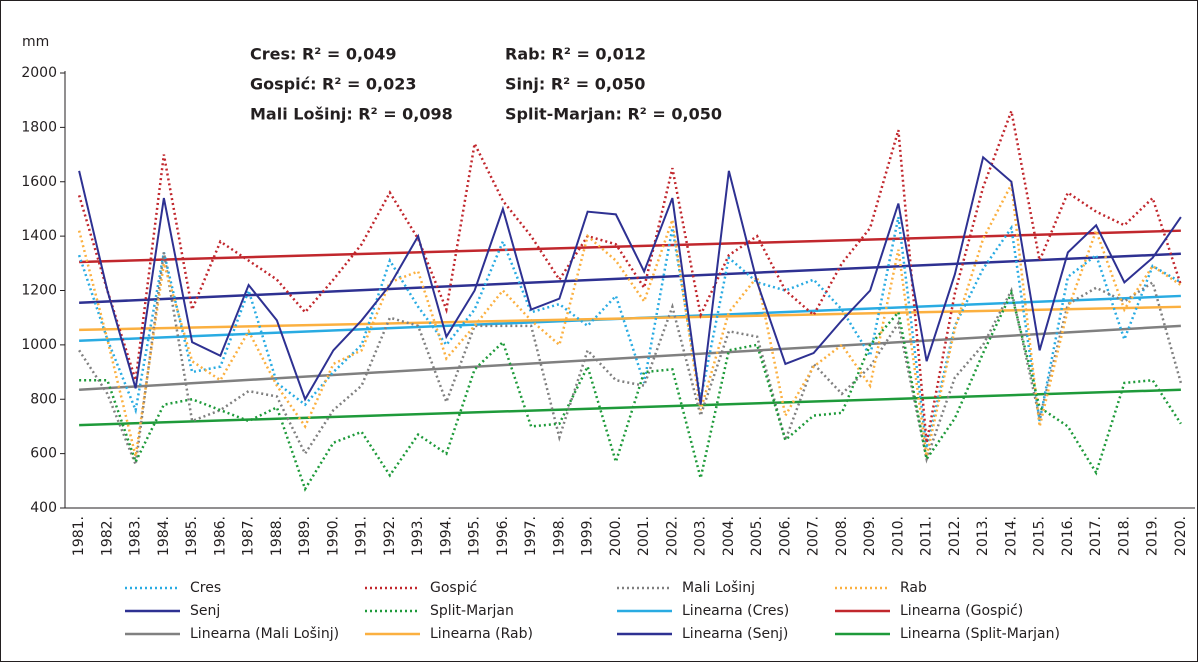 The width and height of the screenshot is (1198, 666). Describe the element at coordinates (575, 84) in the screenshot. I see `annotation: Sinj: R² = 0,050` at that location.